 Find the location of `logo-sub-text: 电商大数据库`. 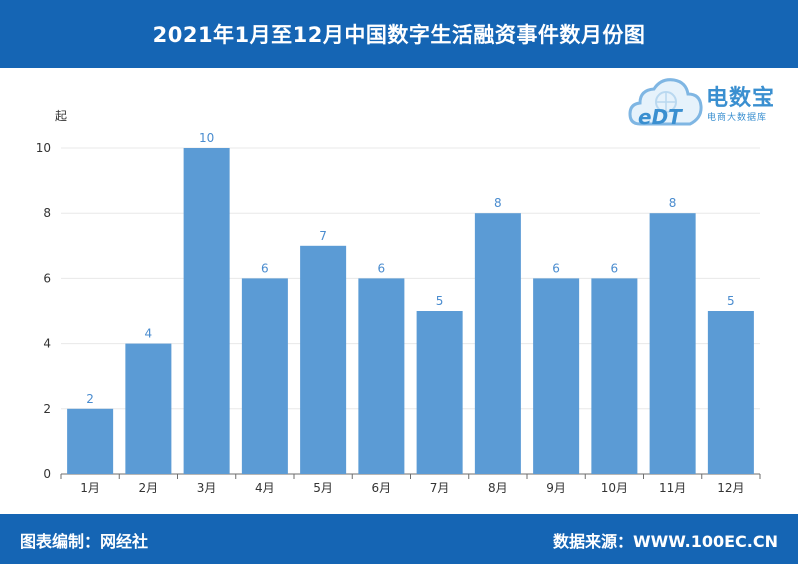

logo-sub-text: 电商大数据库 is located at coordinates (737, 118).